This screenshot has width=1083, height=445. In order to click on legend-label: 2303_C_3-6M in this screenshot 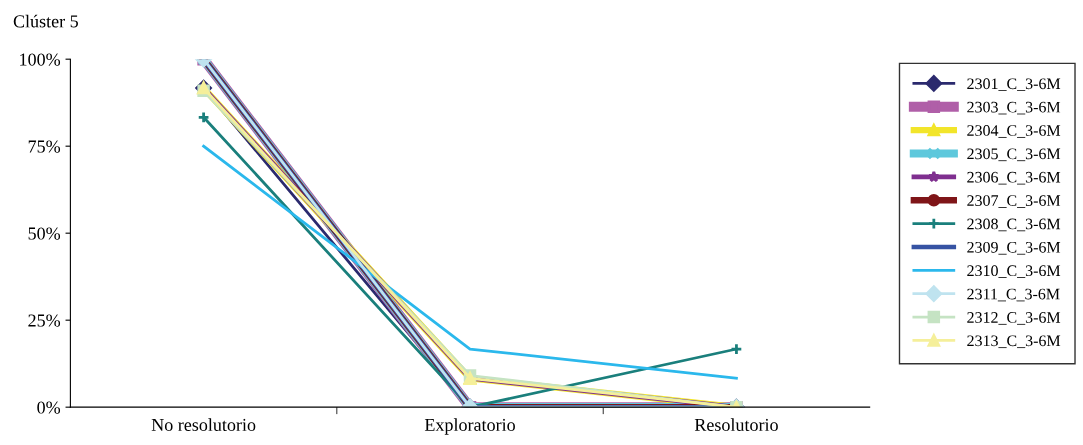, I will do `click(1014, 108)`.